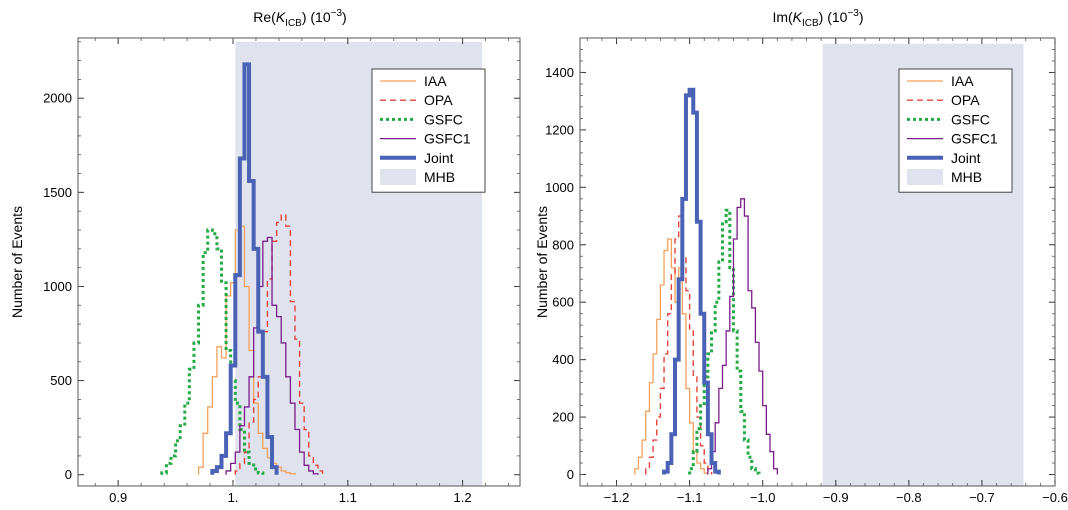 The width and height of the screenshot is (1068, 510). I want to click on x-tick-label: −0.6, so click(1055, 497).